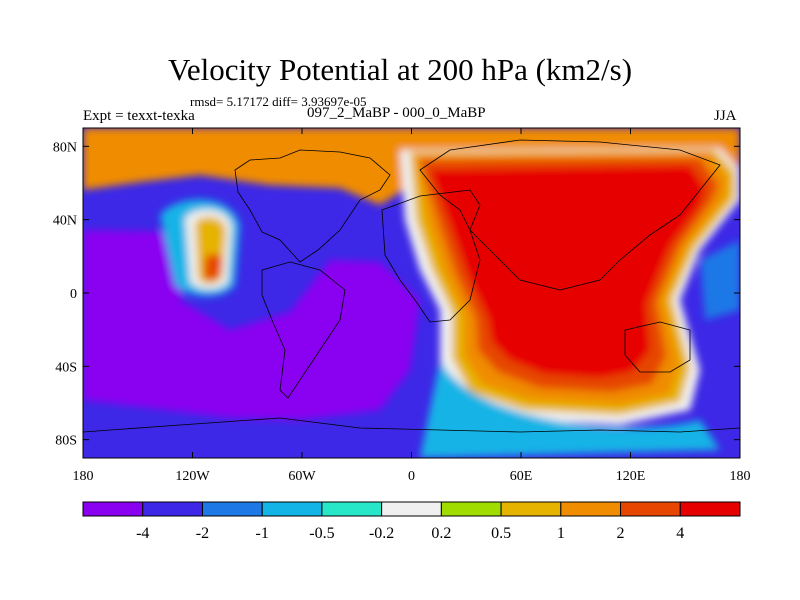 The image size is (800, 600). Describe the element at coordinates (321, 533) in the screenshot. I see `colorbar-label: -0.5` at that location.